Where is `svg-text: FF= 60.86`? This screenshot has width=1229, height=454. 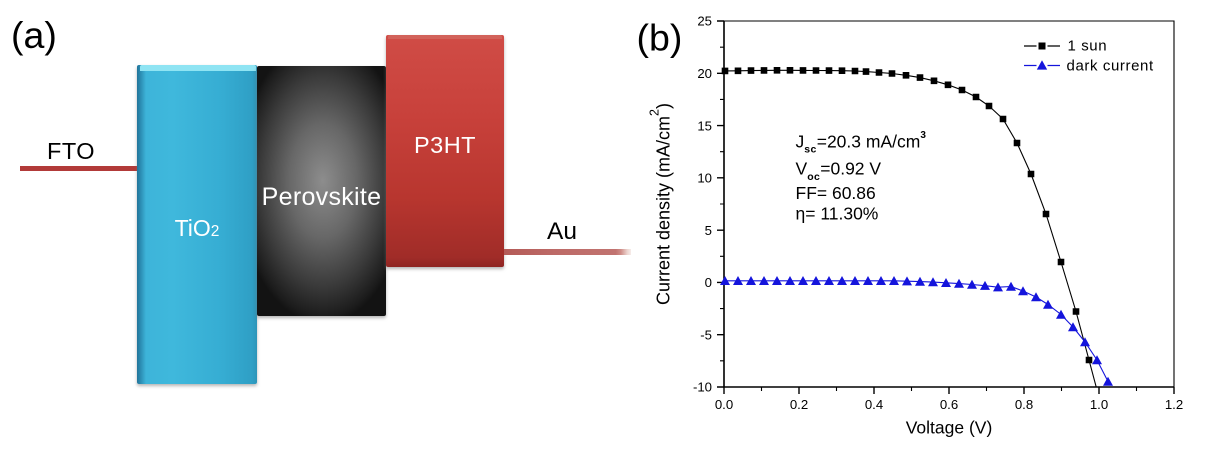
svg-text: FF= 60.86 is located at coordinates (836, 193).